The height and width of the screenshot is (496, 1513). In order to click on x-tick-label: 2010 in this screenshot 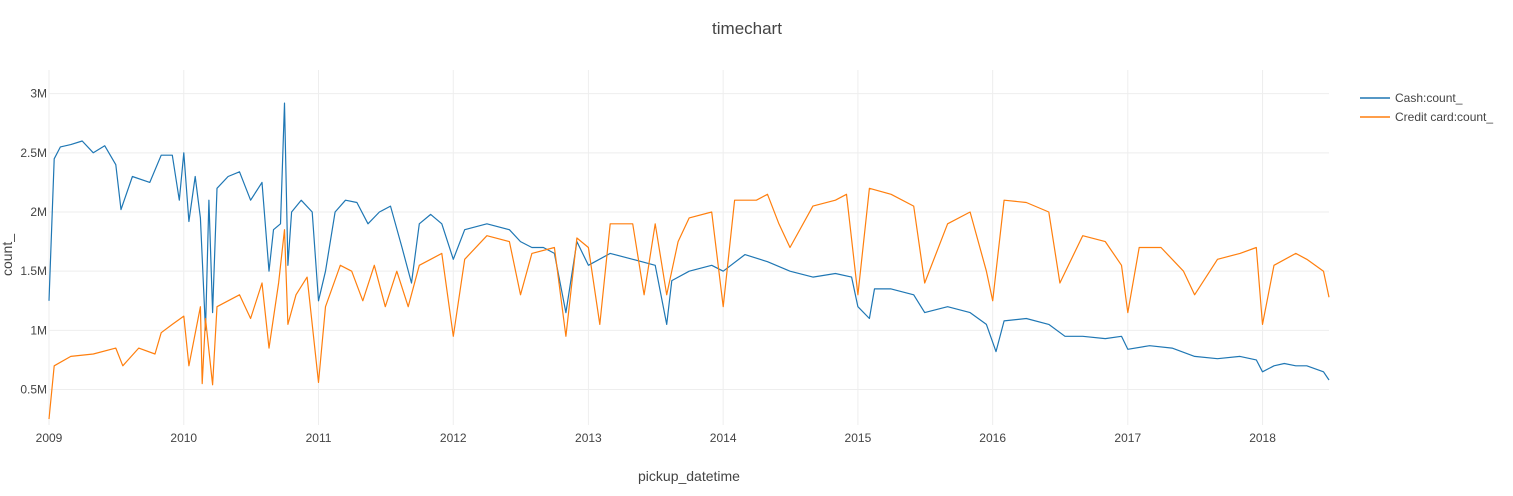, I will do `click(183, 438)`.